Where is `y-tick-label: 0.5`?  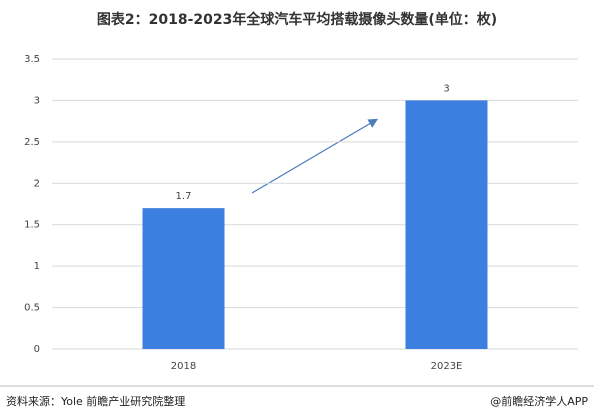 y-tick-label: 0.5 is located at coordinates (32, 308).